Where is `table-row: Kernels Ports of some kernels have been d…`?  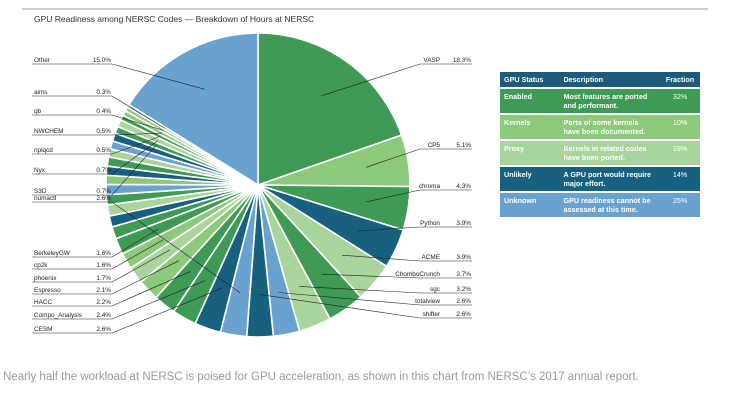 table-row: Kernels Ports of some kernels have been d… is located at coordinates (600, 127).